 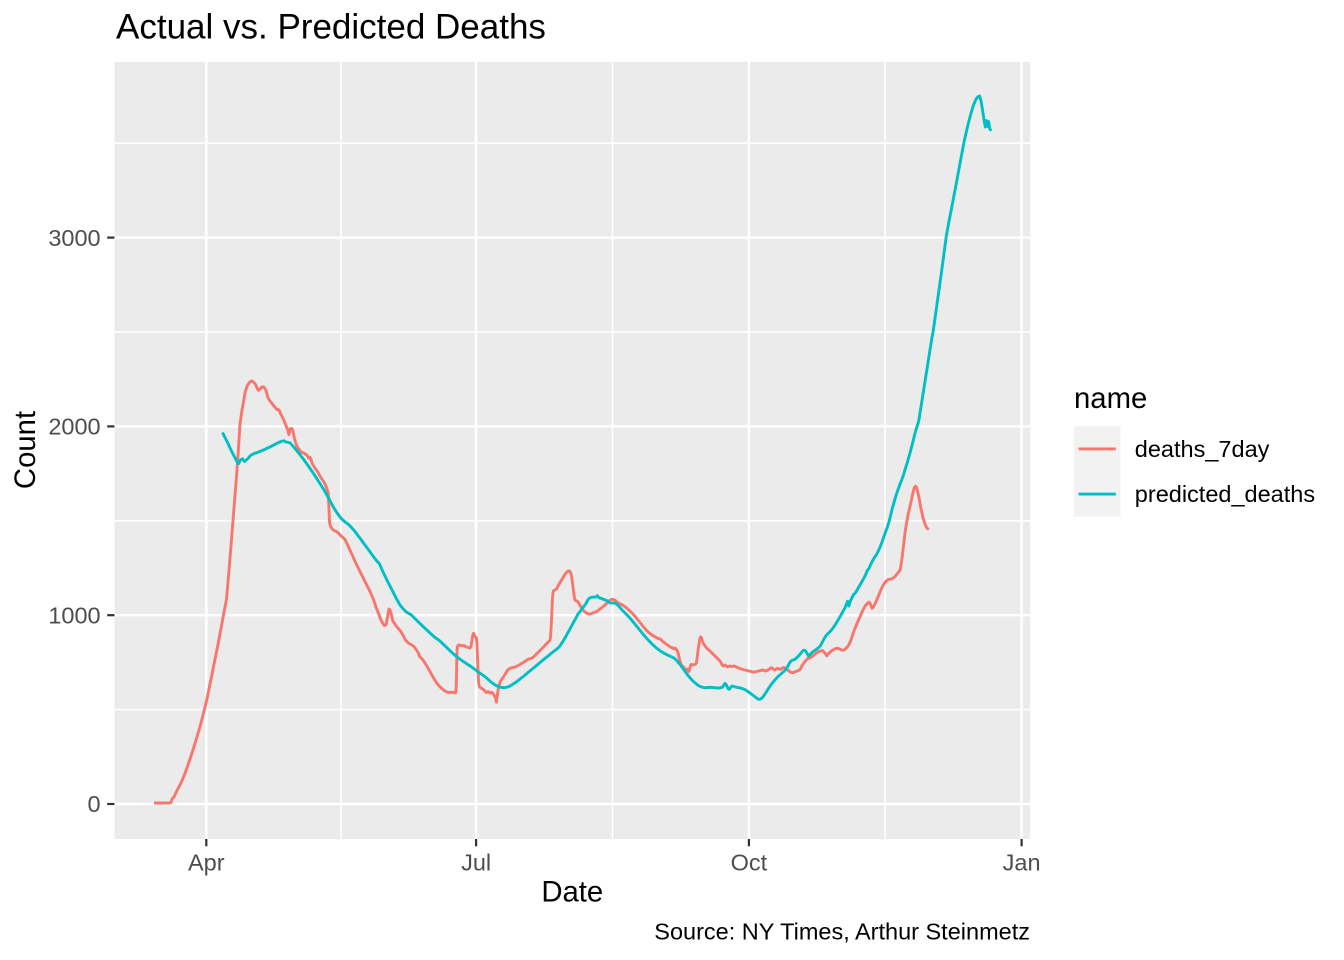 What do you see at coordinates (1110, 398) in the screenshot?
I see `svg-text: name` at bounding box center [1110, 398].